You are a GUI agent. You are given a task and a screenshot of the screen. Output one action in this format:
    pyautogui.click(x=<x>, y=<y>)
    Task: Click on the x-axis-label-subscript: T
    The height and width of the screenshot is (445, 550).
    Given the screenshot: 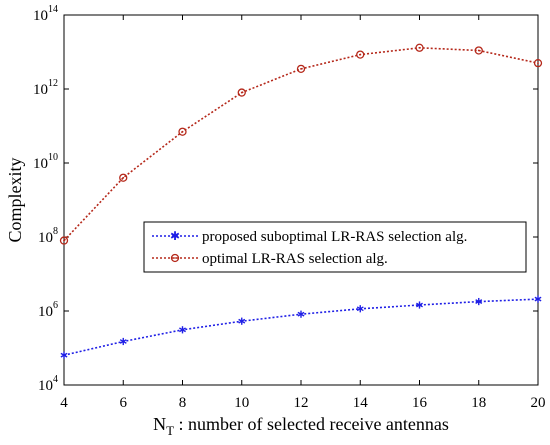 What is the action you would take?
    pyautogui.click(x=170, y=430)
    